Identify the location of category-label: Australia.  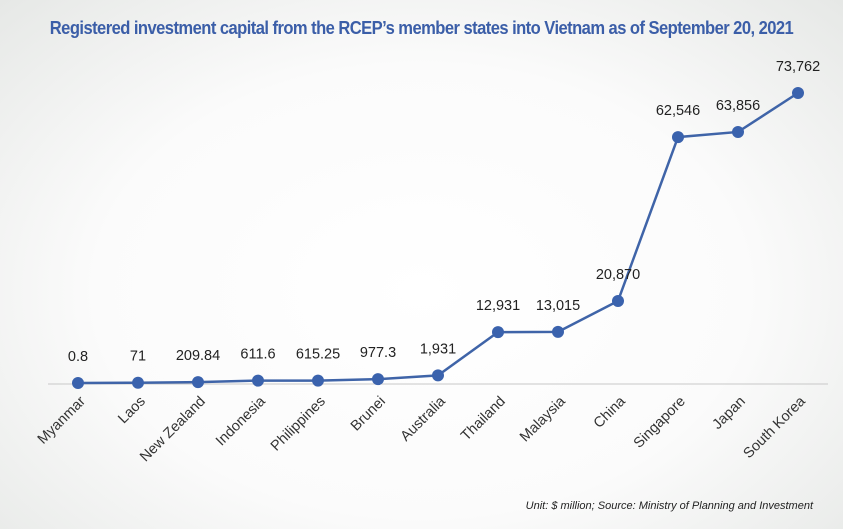
(424, 419).